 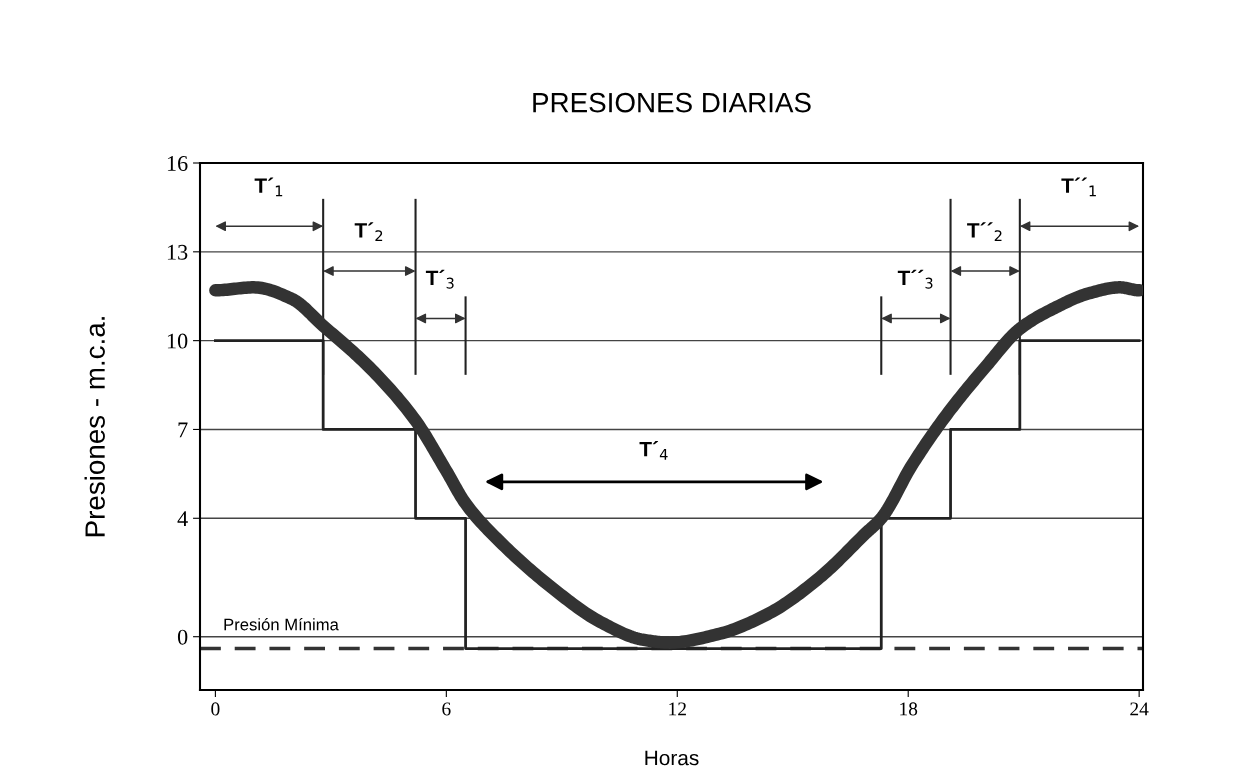 What do you see at coordinates (1139, 709) in the screenshot?
I see `x-tick-label: 24` at bounding box center [1139, 709].